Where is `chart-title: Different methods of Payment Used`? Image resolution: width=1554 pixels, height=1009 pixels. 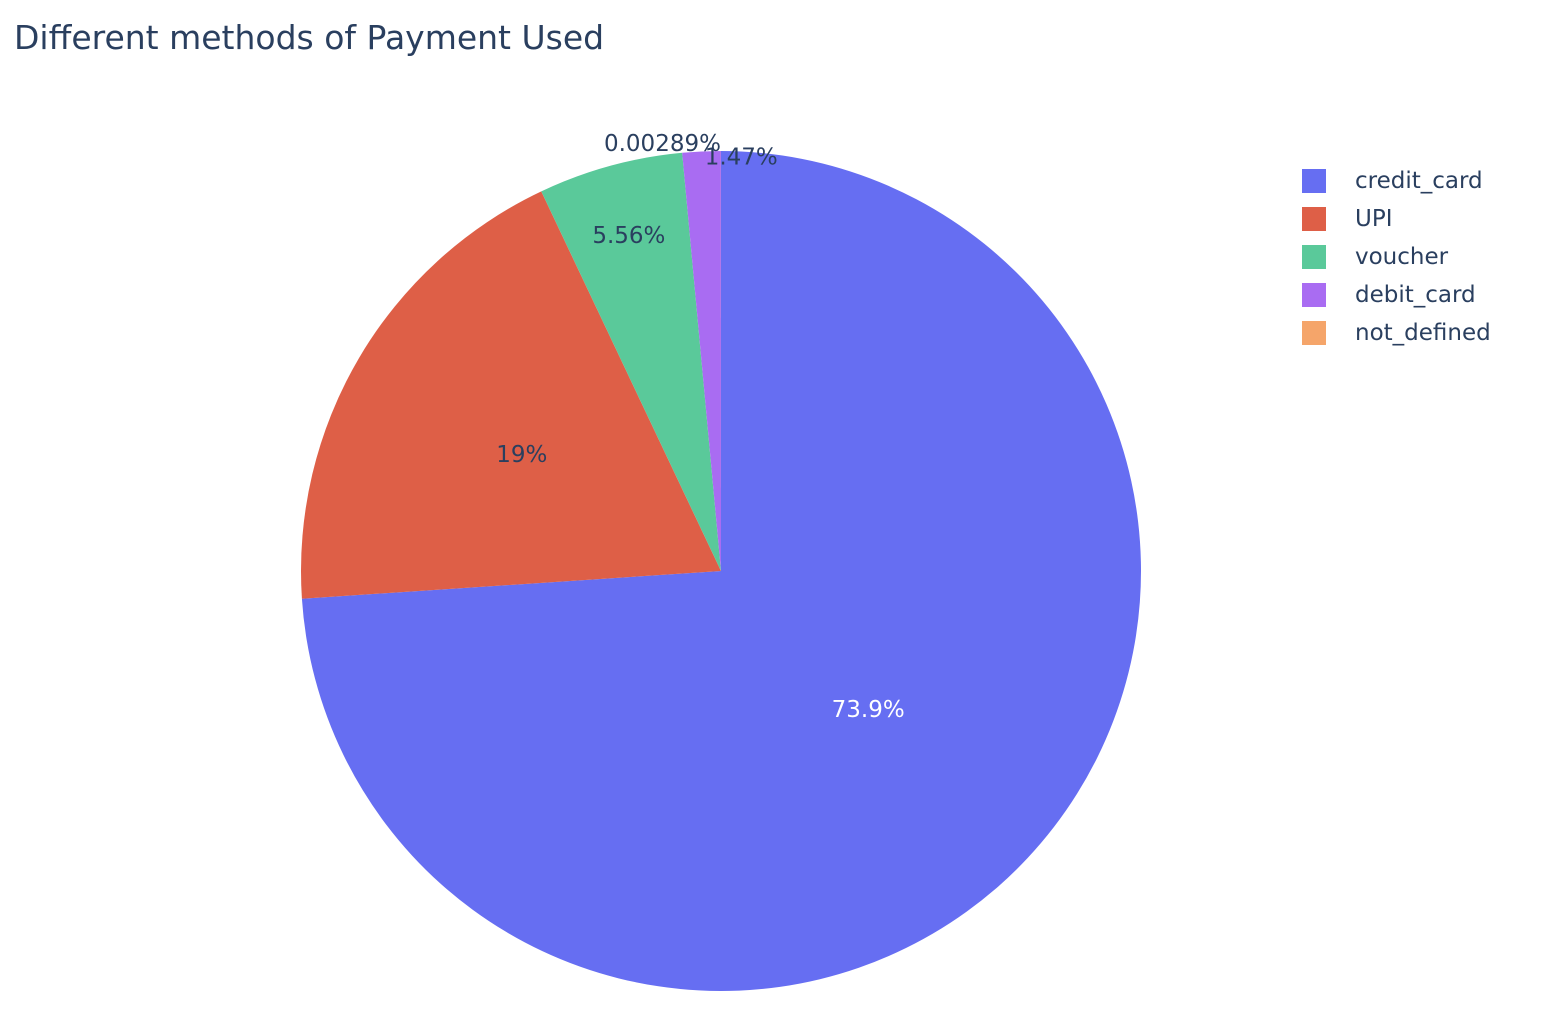 chart-title: Different methods of Payment Used is located at coordinates (309, 37).